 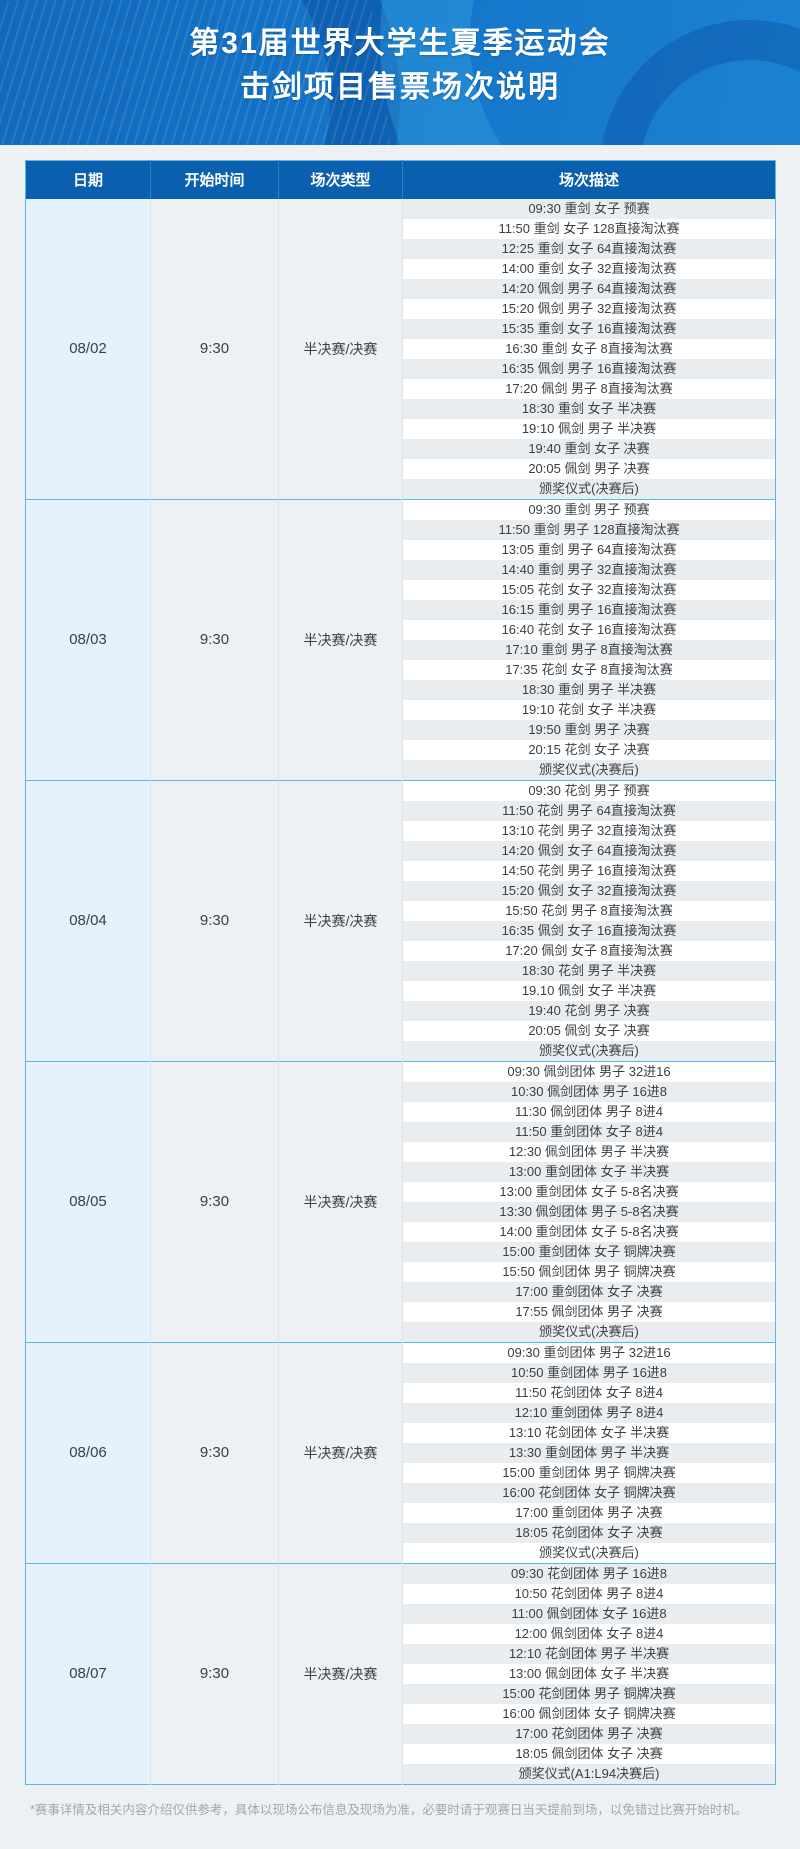 What do you see at coordinates (401, 549) in the screenshot?
I see `session-row: 13:05 重剑 男子 64直接淘汰赛` at bounding box center [401, 549].